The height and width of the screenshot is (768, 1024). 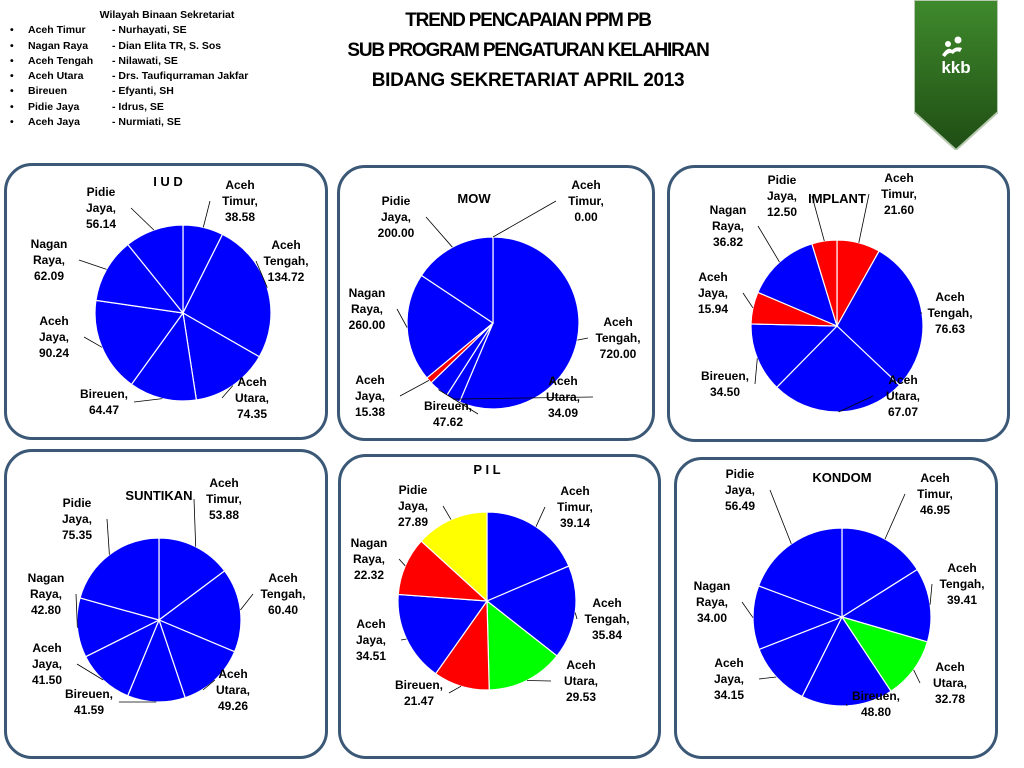 I want to click on slice-label: Pidie Jaya, 12.50, so click(x=782, y=196).